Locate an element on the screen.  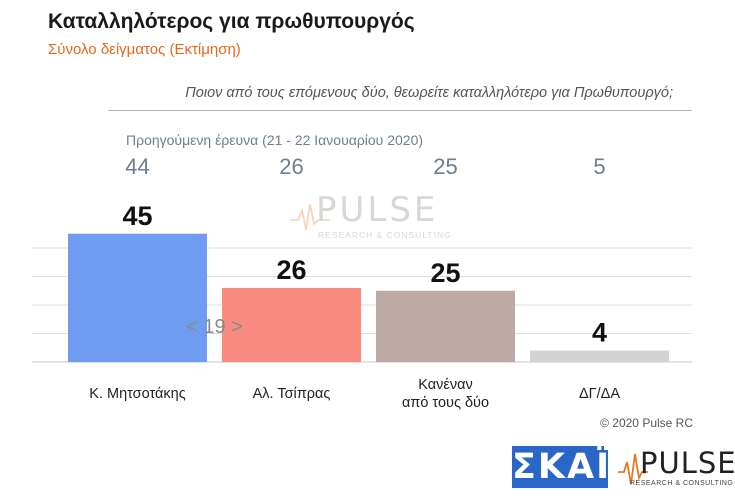
chart-subtitle: Σύνολο δείγματος (Εκτίμηση) is located at coordinates (144, 49).